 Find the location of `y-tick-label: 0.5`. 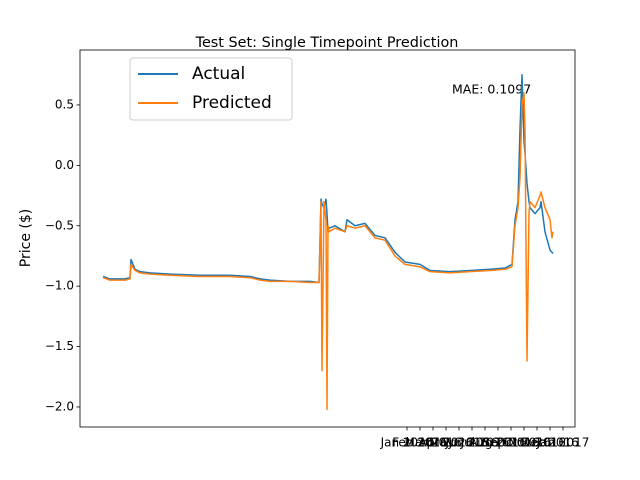

y-tick-label: 0.5 is located at coordinates (64, 104).